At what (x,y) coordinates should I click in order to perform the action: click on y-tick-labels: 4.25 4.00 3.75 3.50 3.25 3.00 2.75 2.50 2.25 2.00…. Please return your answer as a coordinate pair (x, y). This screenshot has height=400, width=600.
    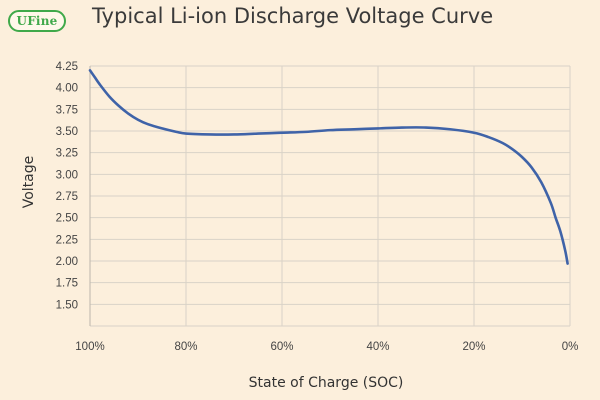
    Looking at the image, I should click on (67, 186).